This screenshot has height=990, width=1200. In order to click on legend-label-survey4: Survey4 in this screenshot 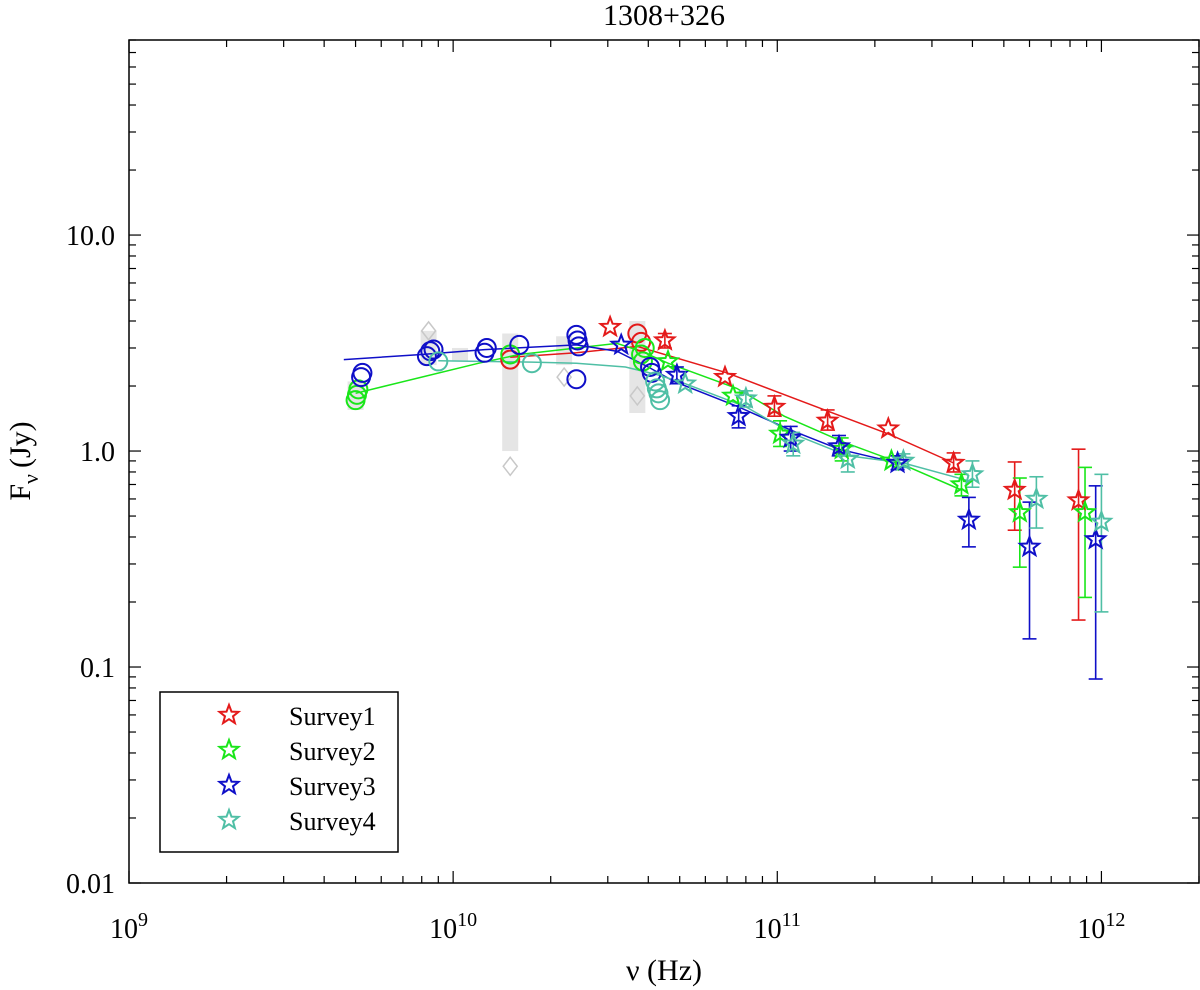, I will do `click(332, 821)`.